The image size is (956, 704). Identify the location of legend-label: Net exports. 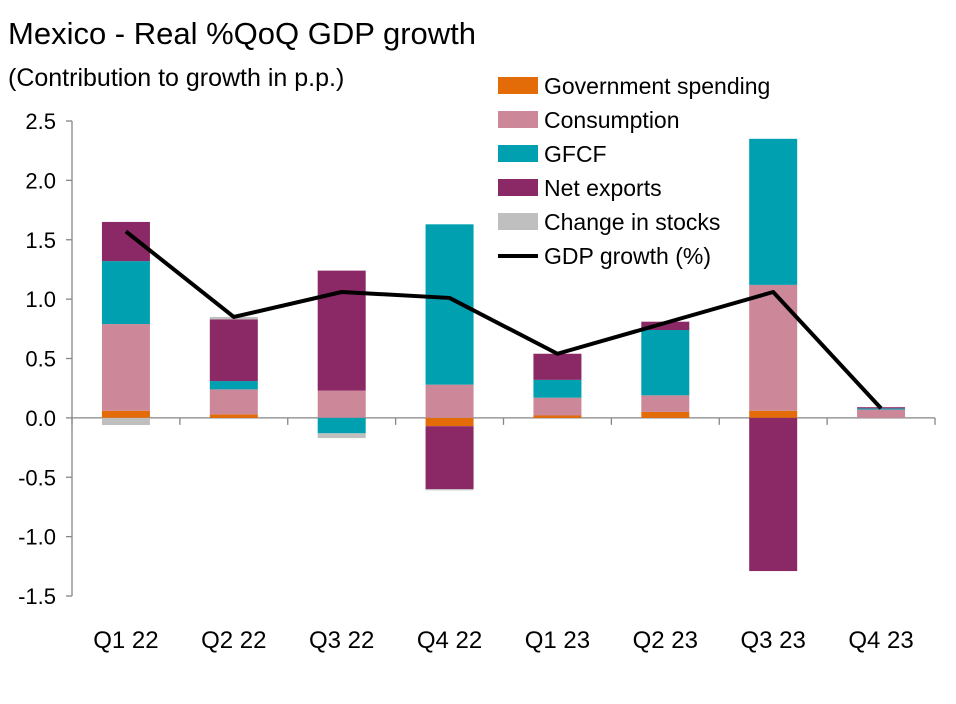
(603, 188).